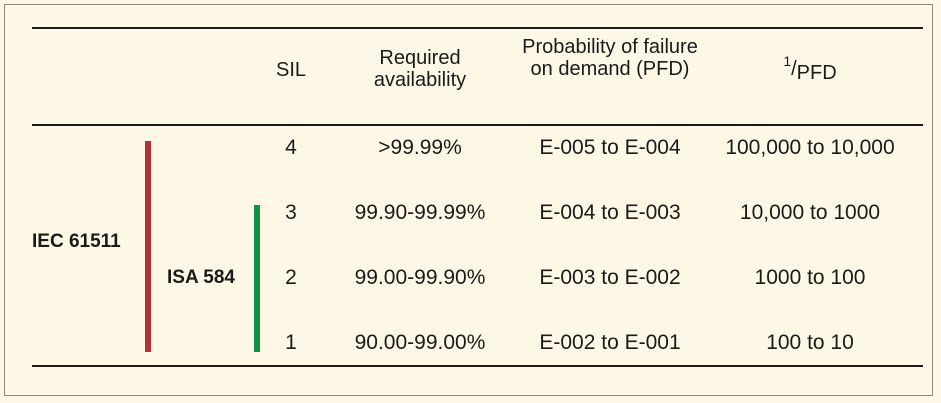 This screenshot has width=941, height=403. I want to click on row-sil: 3, so click(291, 212).